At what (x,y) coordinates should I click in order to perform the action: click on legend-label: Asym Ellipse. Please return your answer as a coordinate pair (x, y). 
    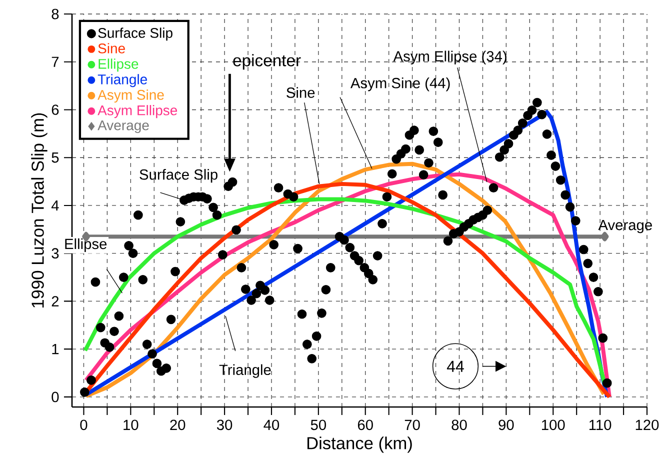
    Looking at the image, I should click on (138, 111).